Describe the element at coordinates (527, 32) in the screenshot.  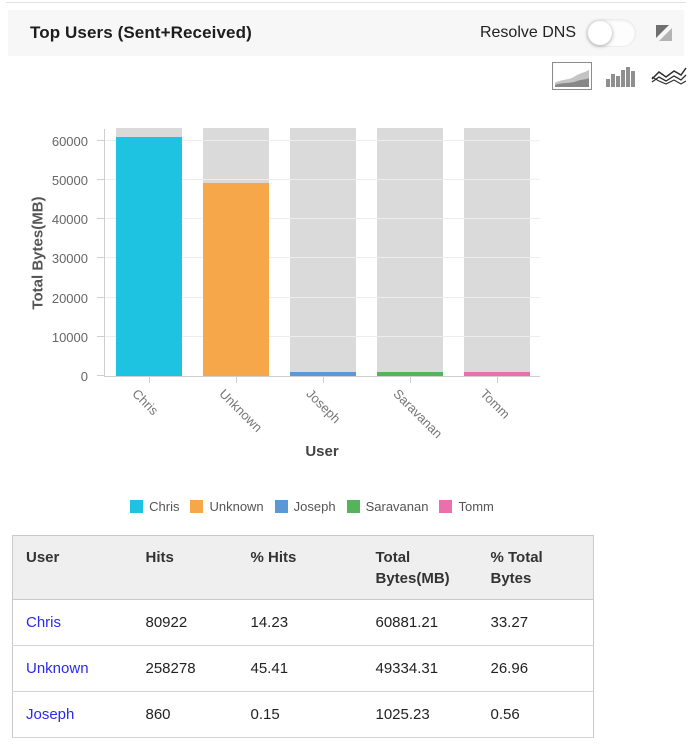
I see `resolve-dns-label: Resolve DNS` at that location.